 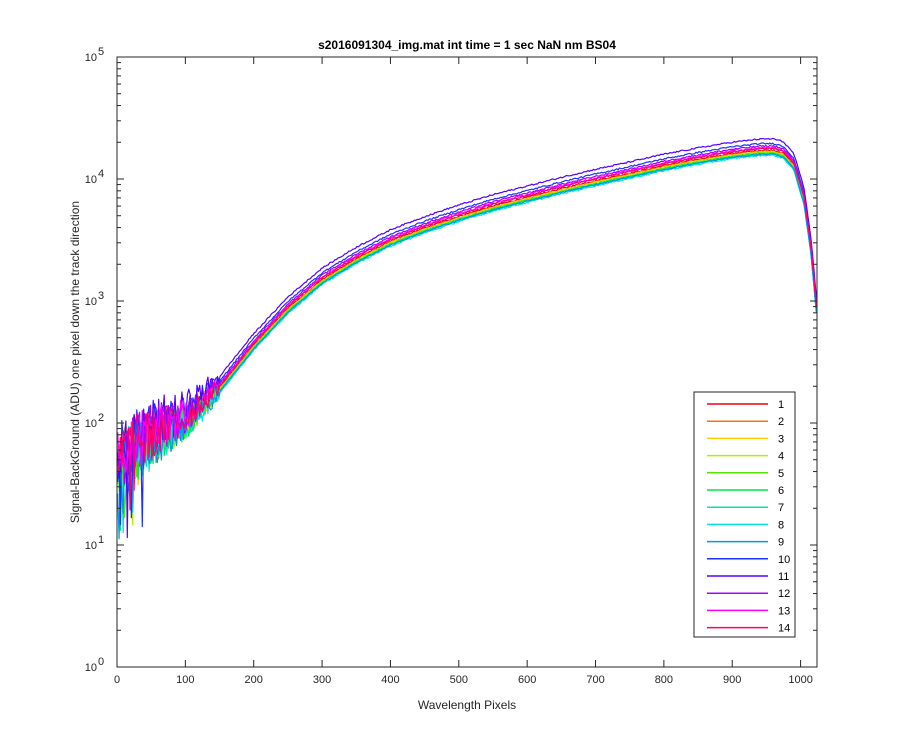 What do you see at coordinates (101, 540) in the screenshot?
I see `y-tick-exponent: 1` at bounding box center [101, 540].